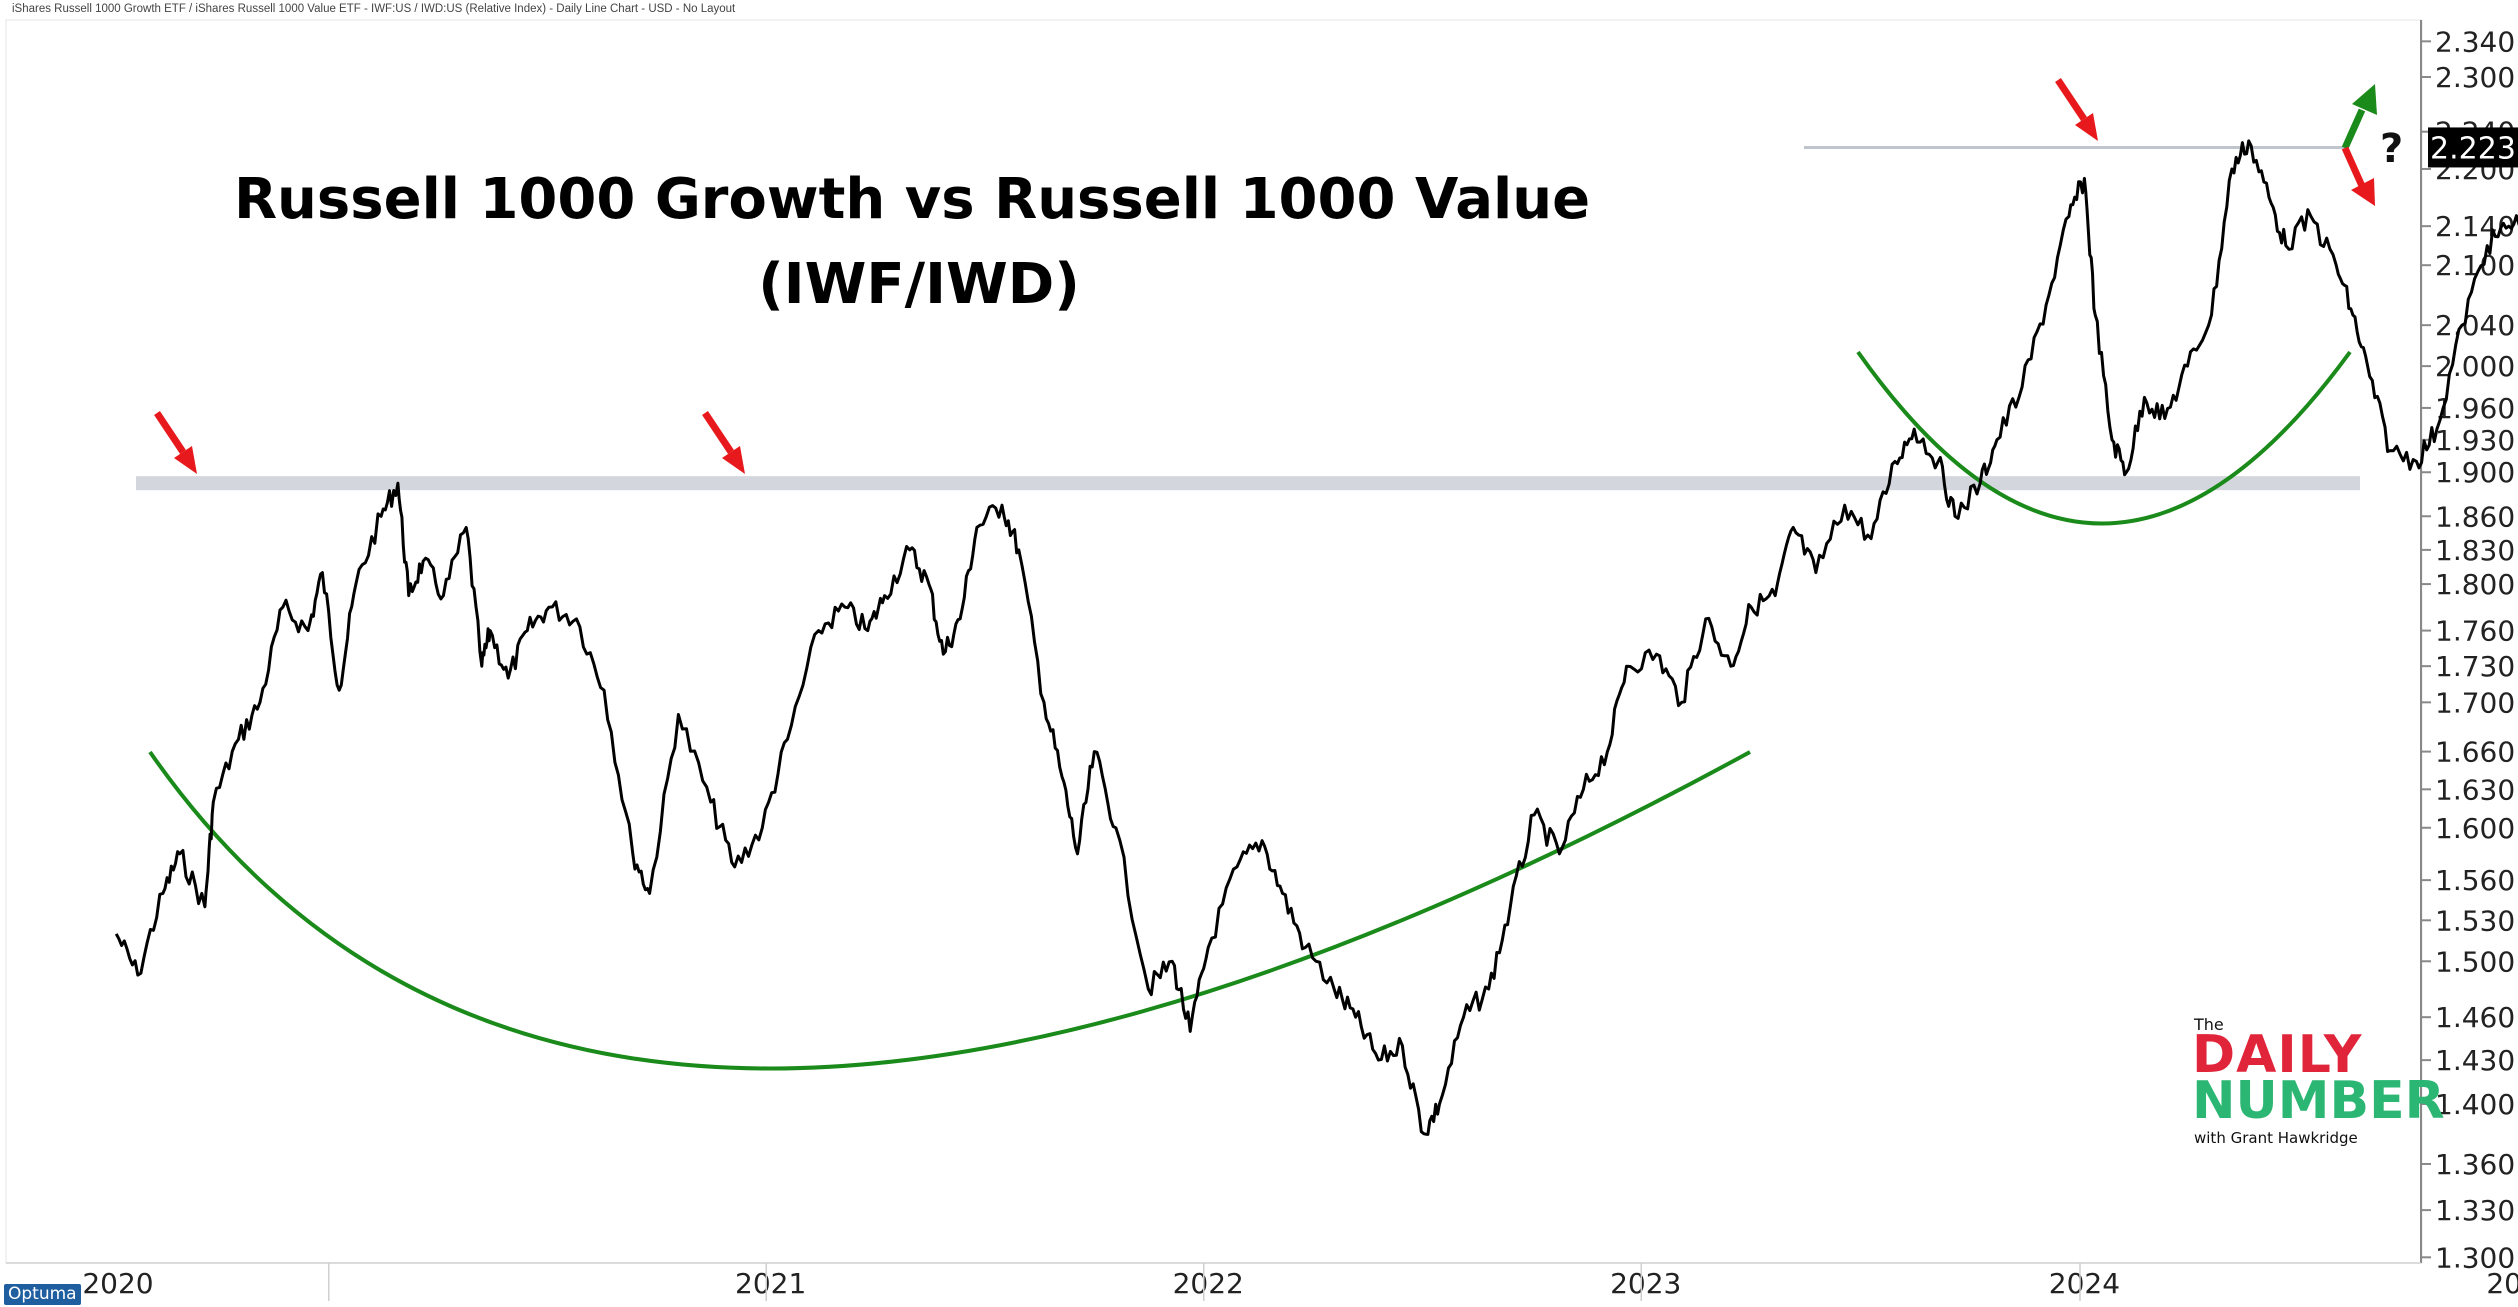 This screenshot has width=2518, height=1307. I want to click on y-tick-label: 1.400, so click(2475, 1104).